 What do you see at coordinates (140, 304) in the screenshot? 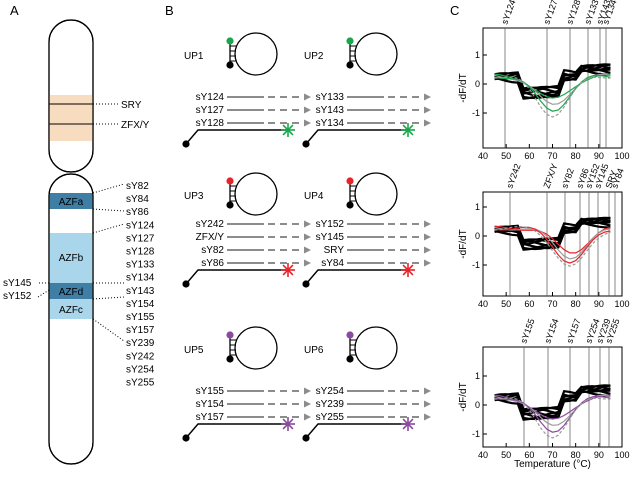
I see `marker-label: sY154` at bounding box center [140, 304].